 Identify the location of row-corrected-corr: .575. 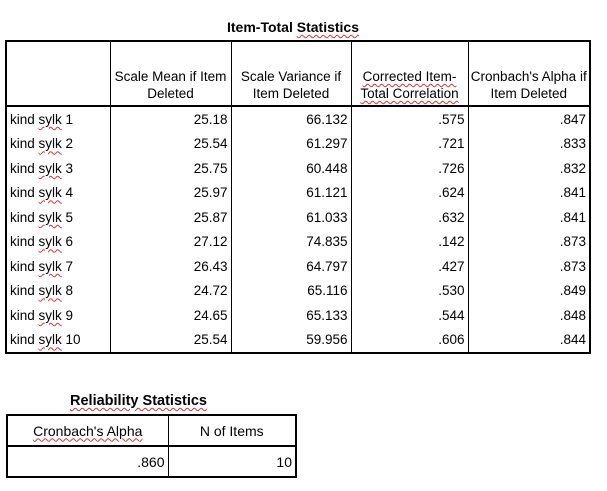
(409, 119).